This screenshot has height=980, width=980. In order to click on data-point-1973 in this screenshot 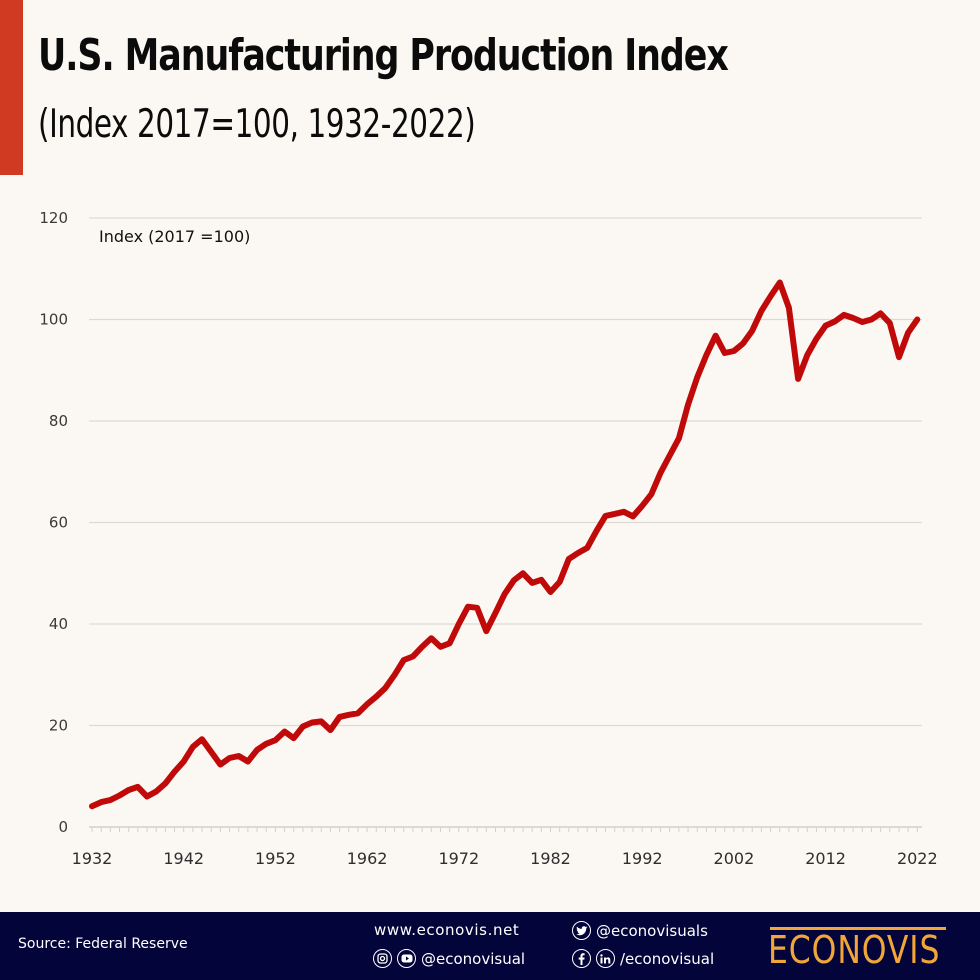, I will do `click(467, 606)`.